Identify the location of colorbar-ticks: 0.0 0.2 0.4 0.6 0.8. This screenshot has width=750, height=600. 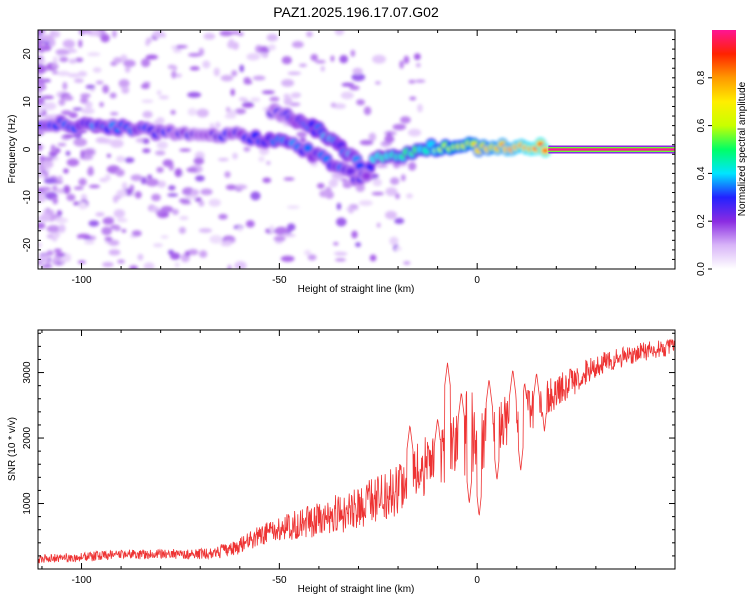
(704, 173).